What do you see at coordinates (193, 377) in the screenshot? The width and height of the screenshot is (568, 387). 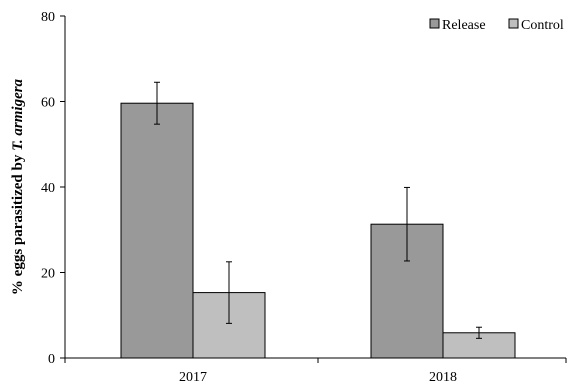 I see `x-tick-label: 2017` at bounding box center [193, 377].